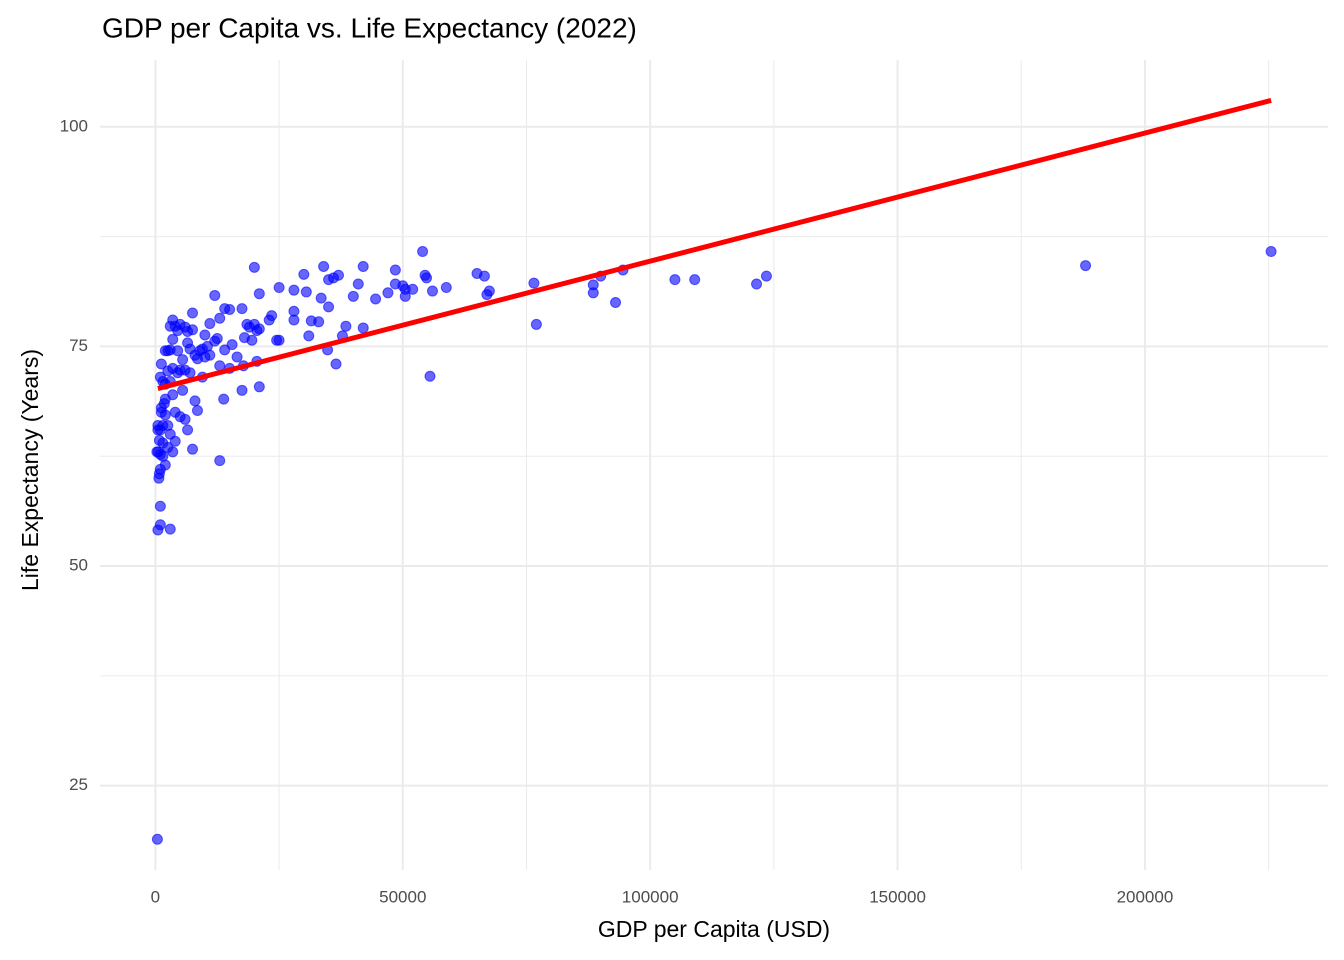 Image resolution: width=1344 pixels, height=960 pixels. Describe the element at coordinates (78, 345) in the screenshot. I see `y-tick-label: 75` at that location.